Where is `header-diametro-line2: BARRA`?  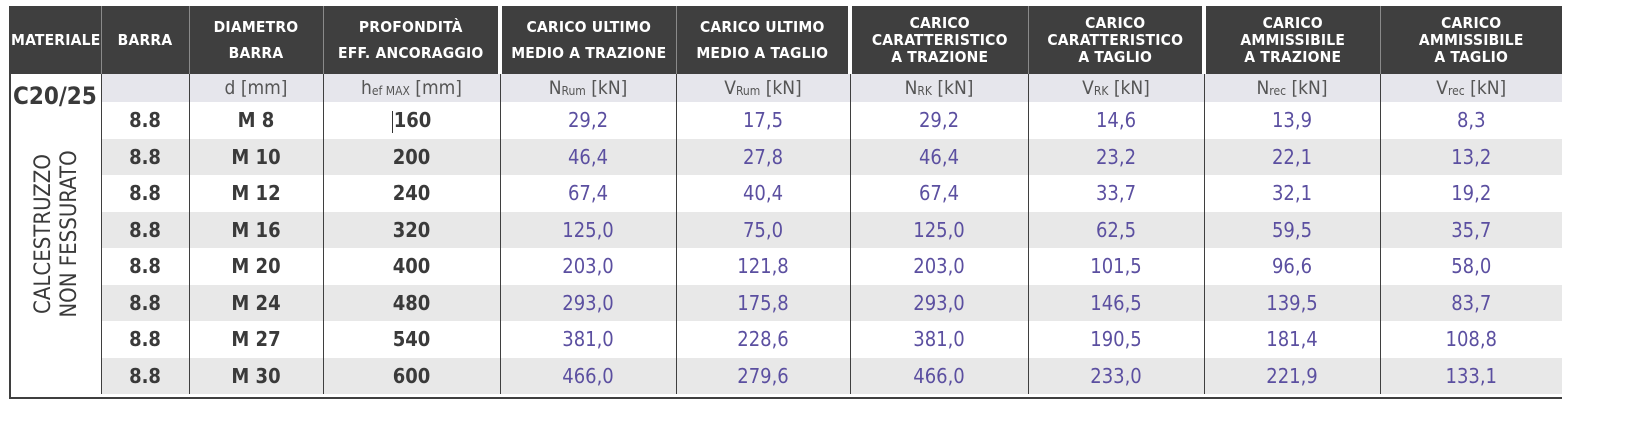 header-diametro-line2: BARRA is located at coordinates (256, 52).